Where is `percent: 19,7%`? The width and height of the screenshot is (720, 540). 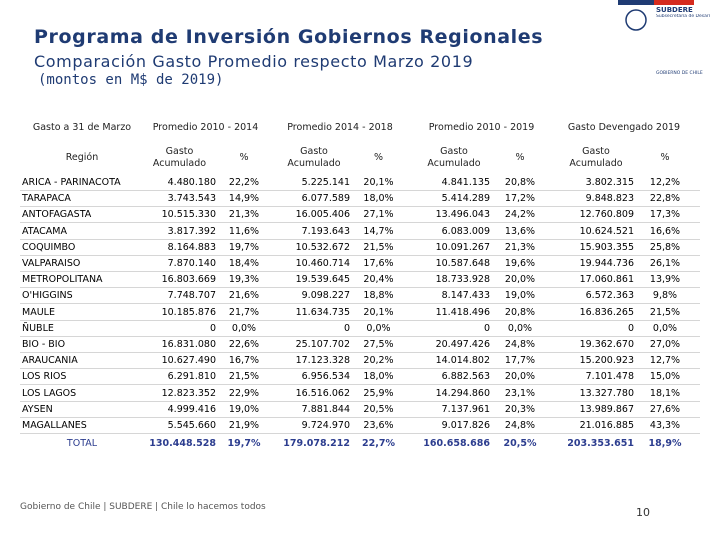 percent: 19,7% is located at coordinates (244, 444).